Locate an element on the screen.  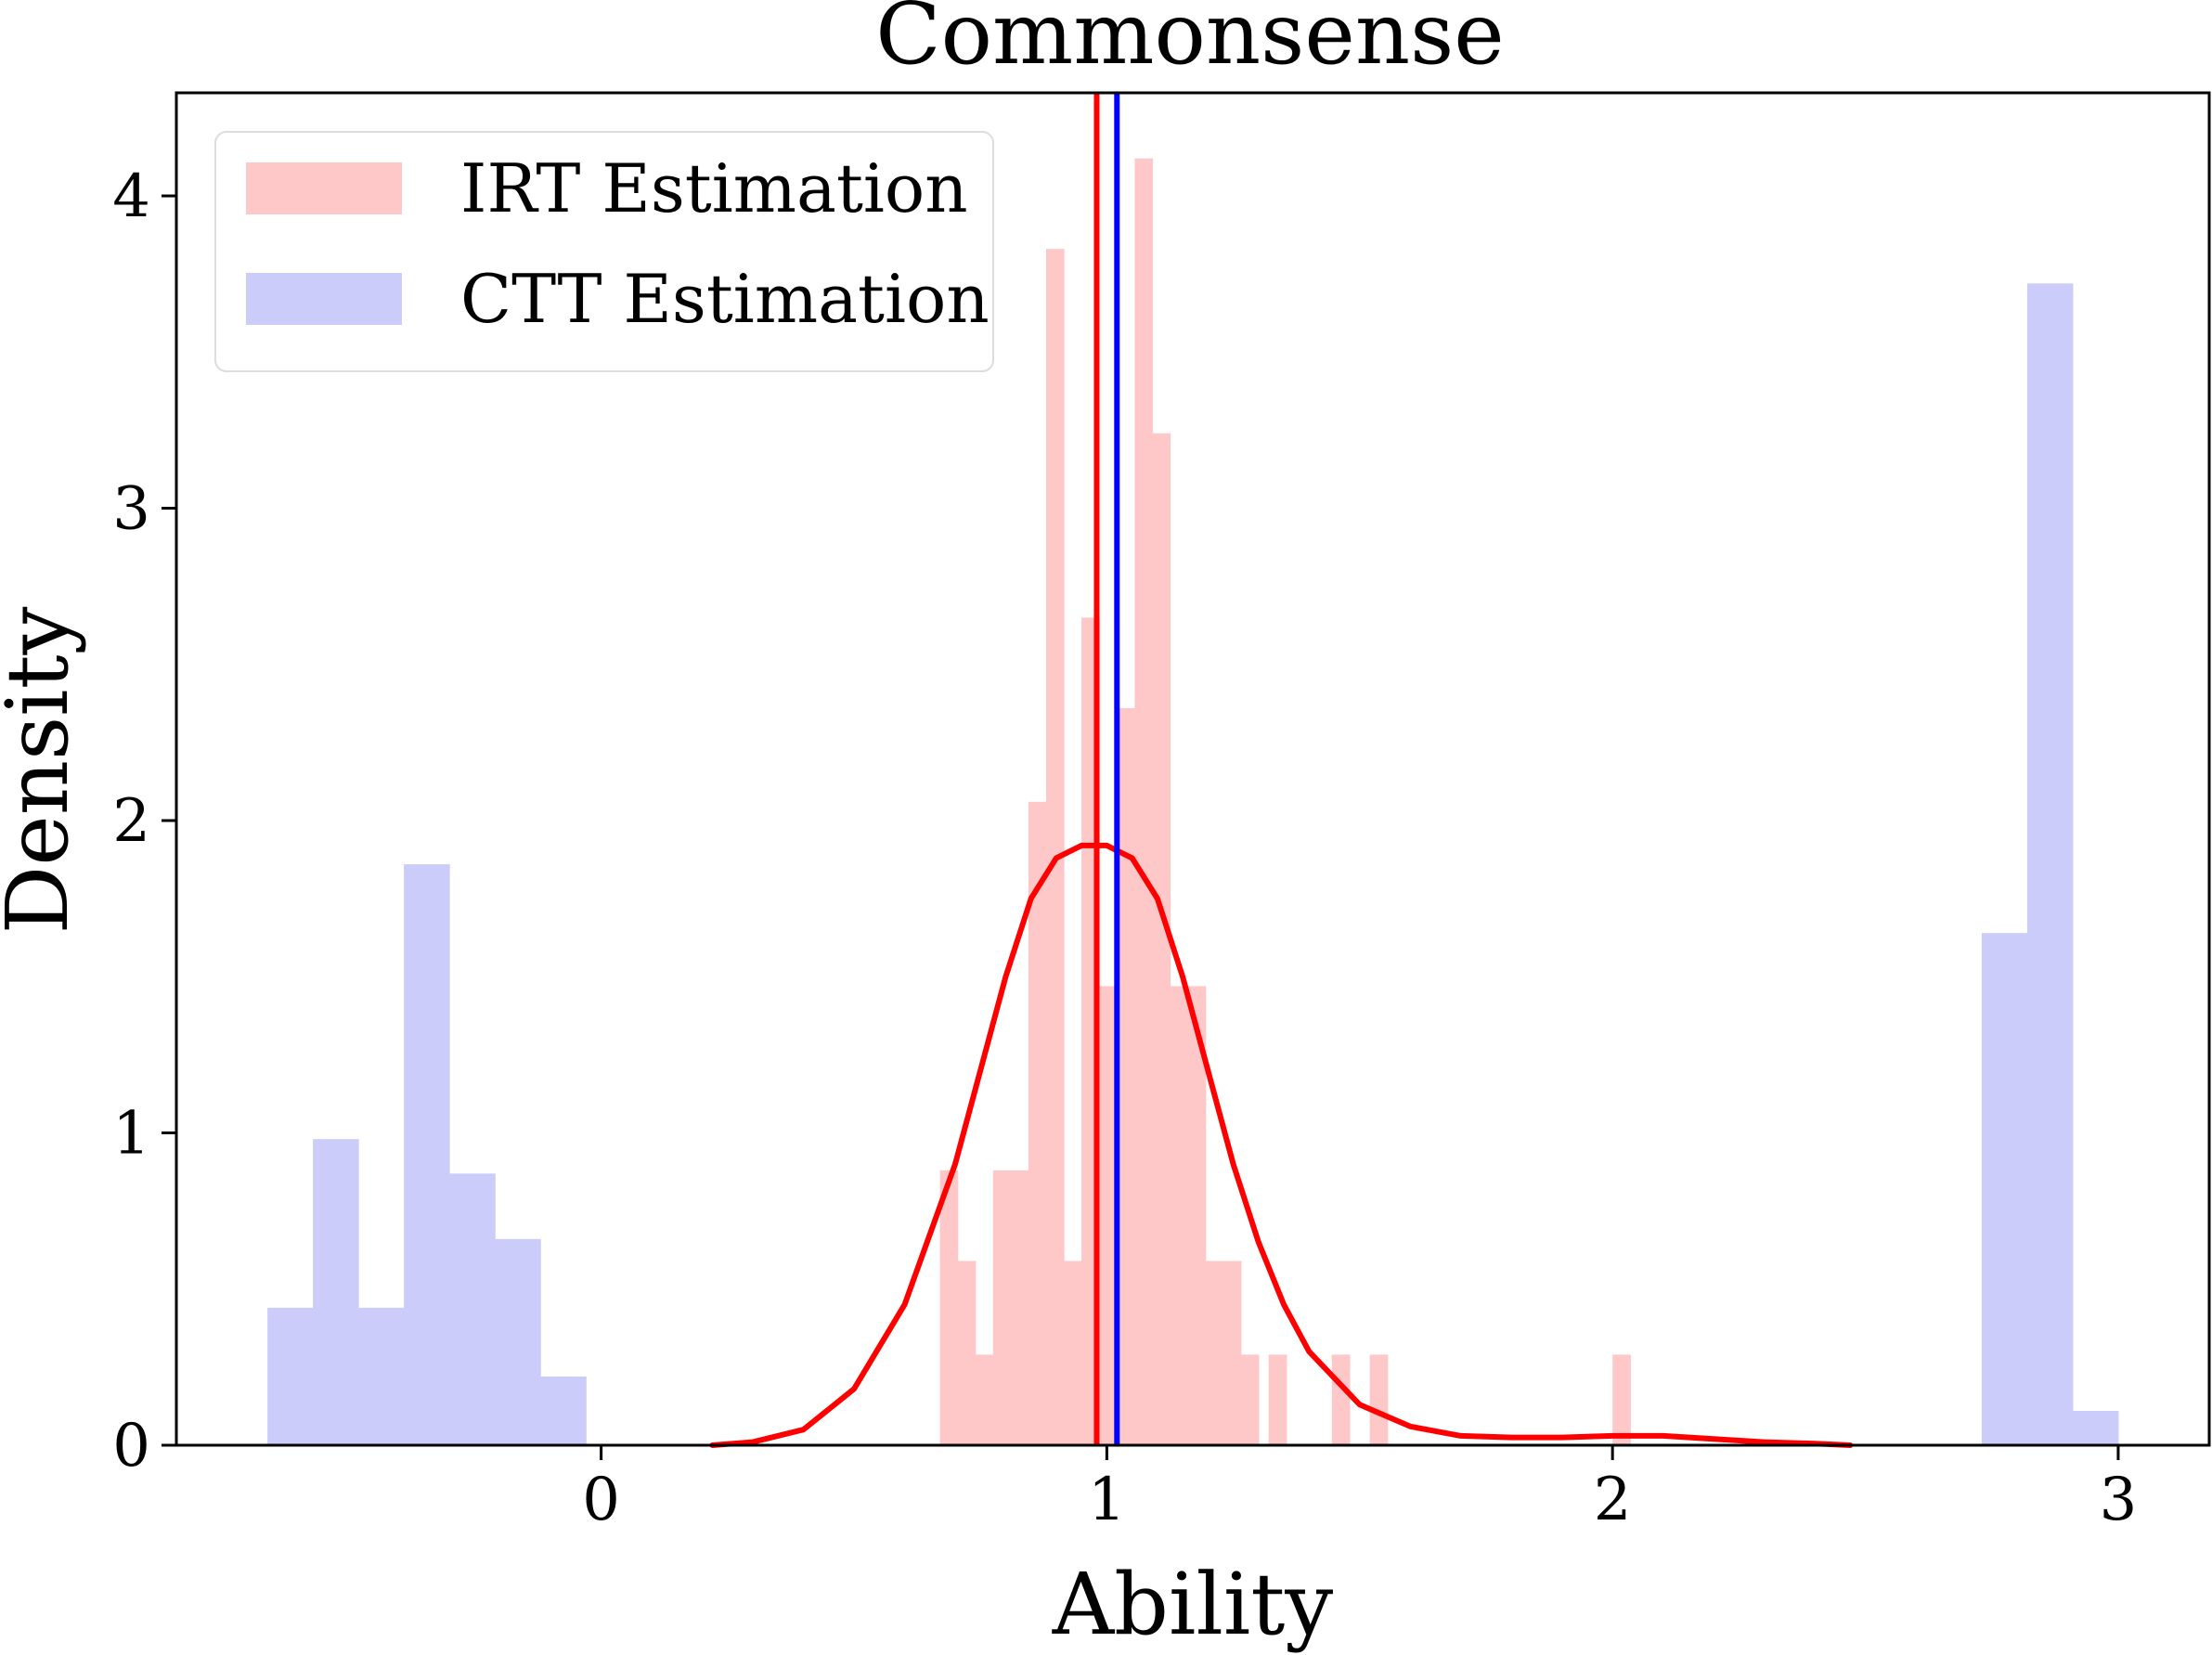
y-tick-label-1: 1 is located at coordinates (131, 1135).